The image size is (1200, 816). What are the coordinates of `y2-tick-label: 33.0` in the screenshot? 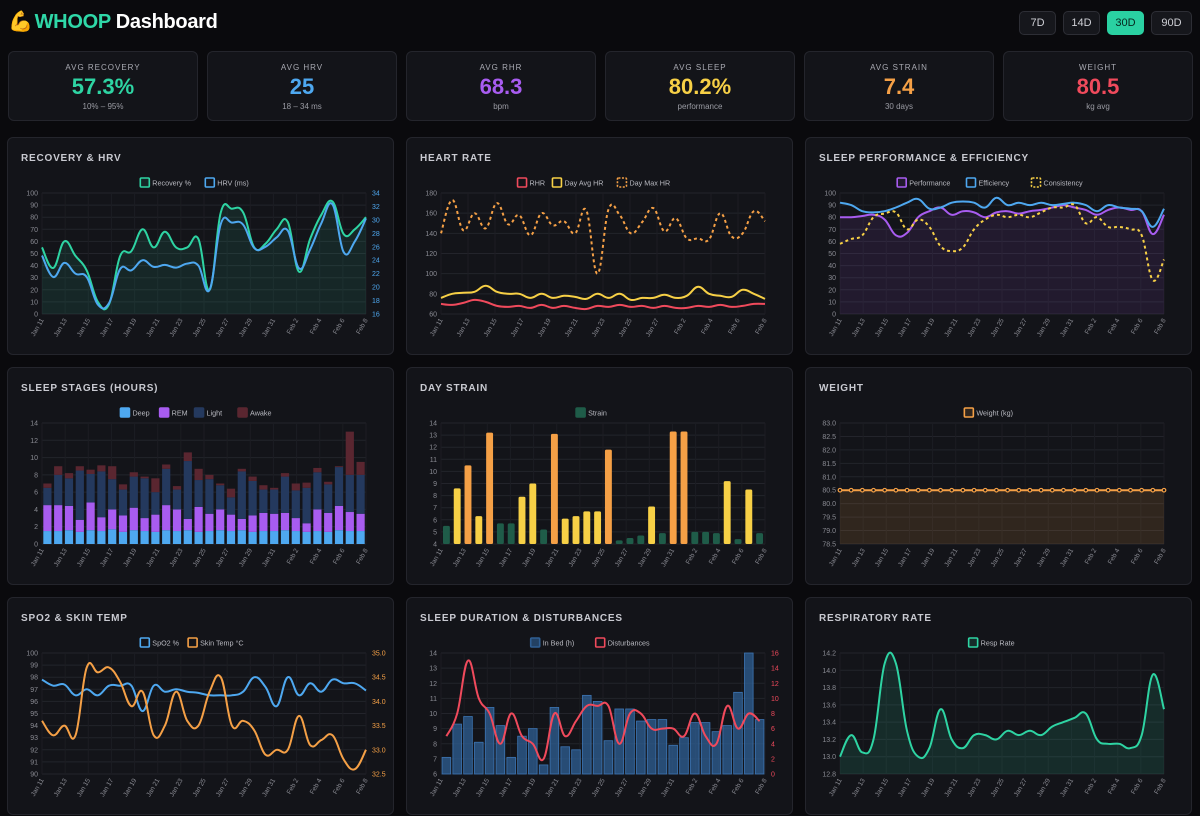 It's located at (379, 750).